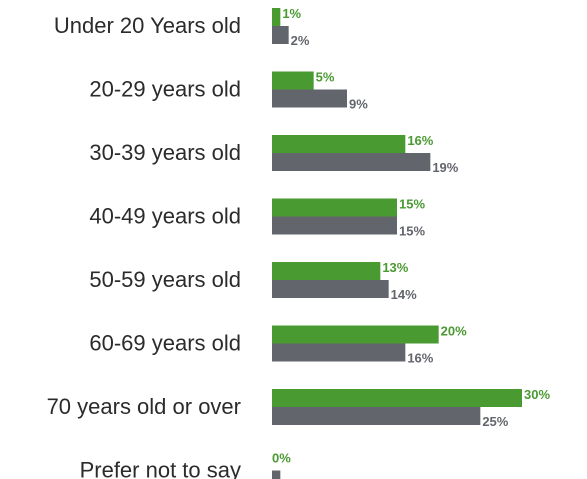 Image resolution: width=587 pixels, height=479 pixels. I want to click on data-label: 30%, so click(537, 394).